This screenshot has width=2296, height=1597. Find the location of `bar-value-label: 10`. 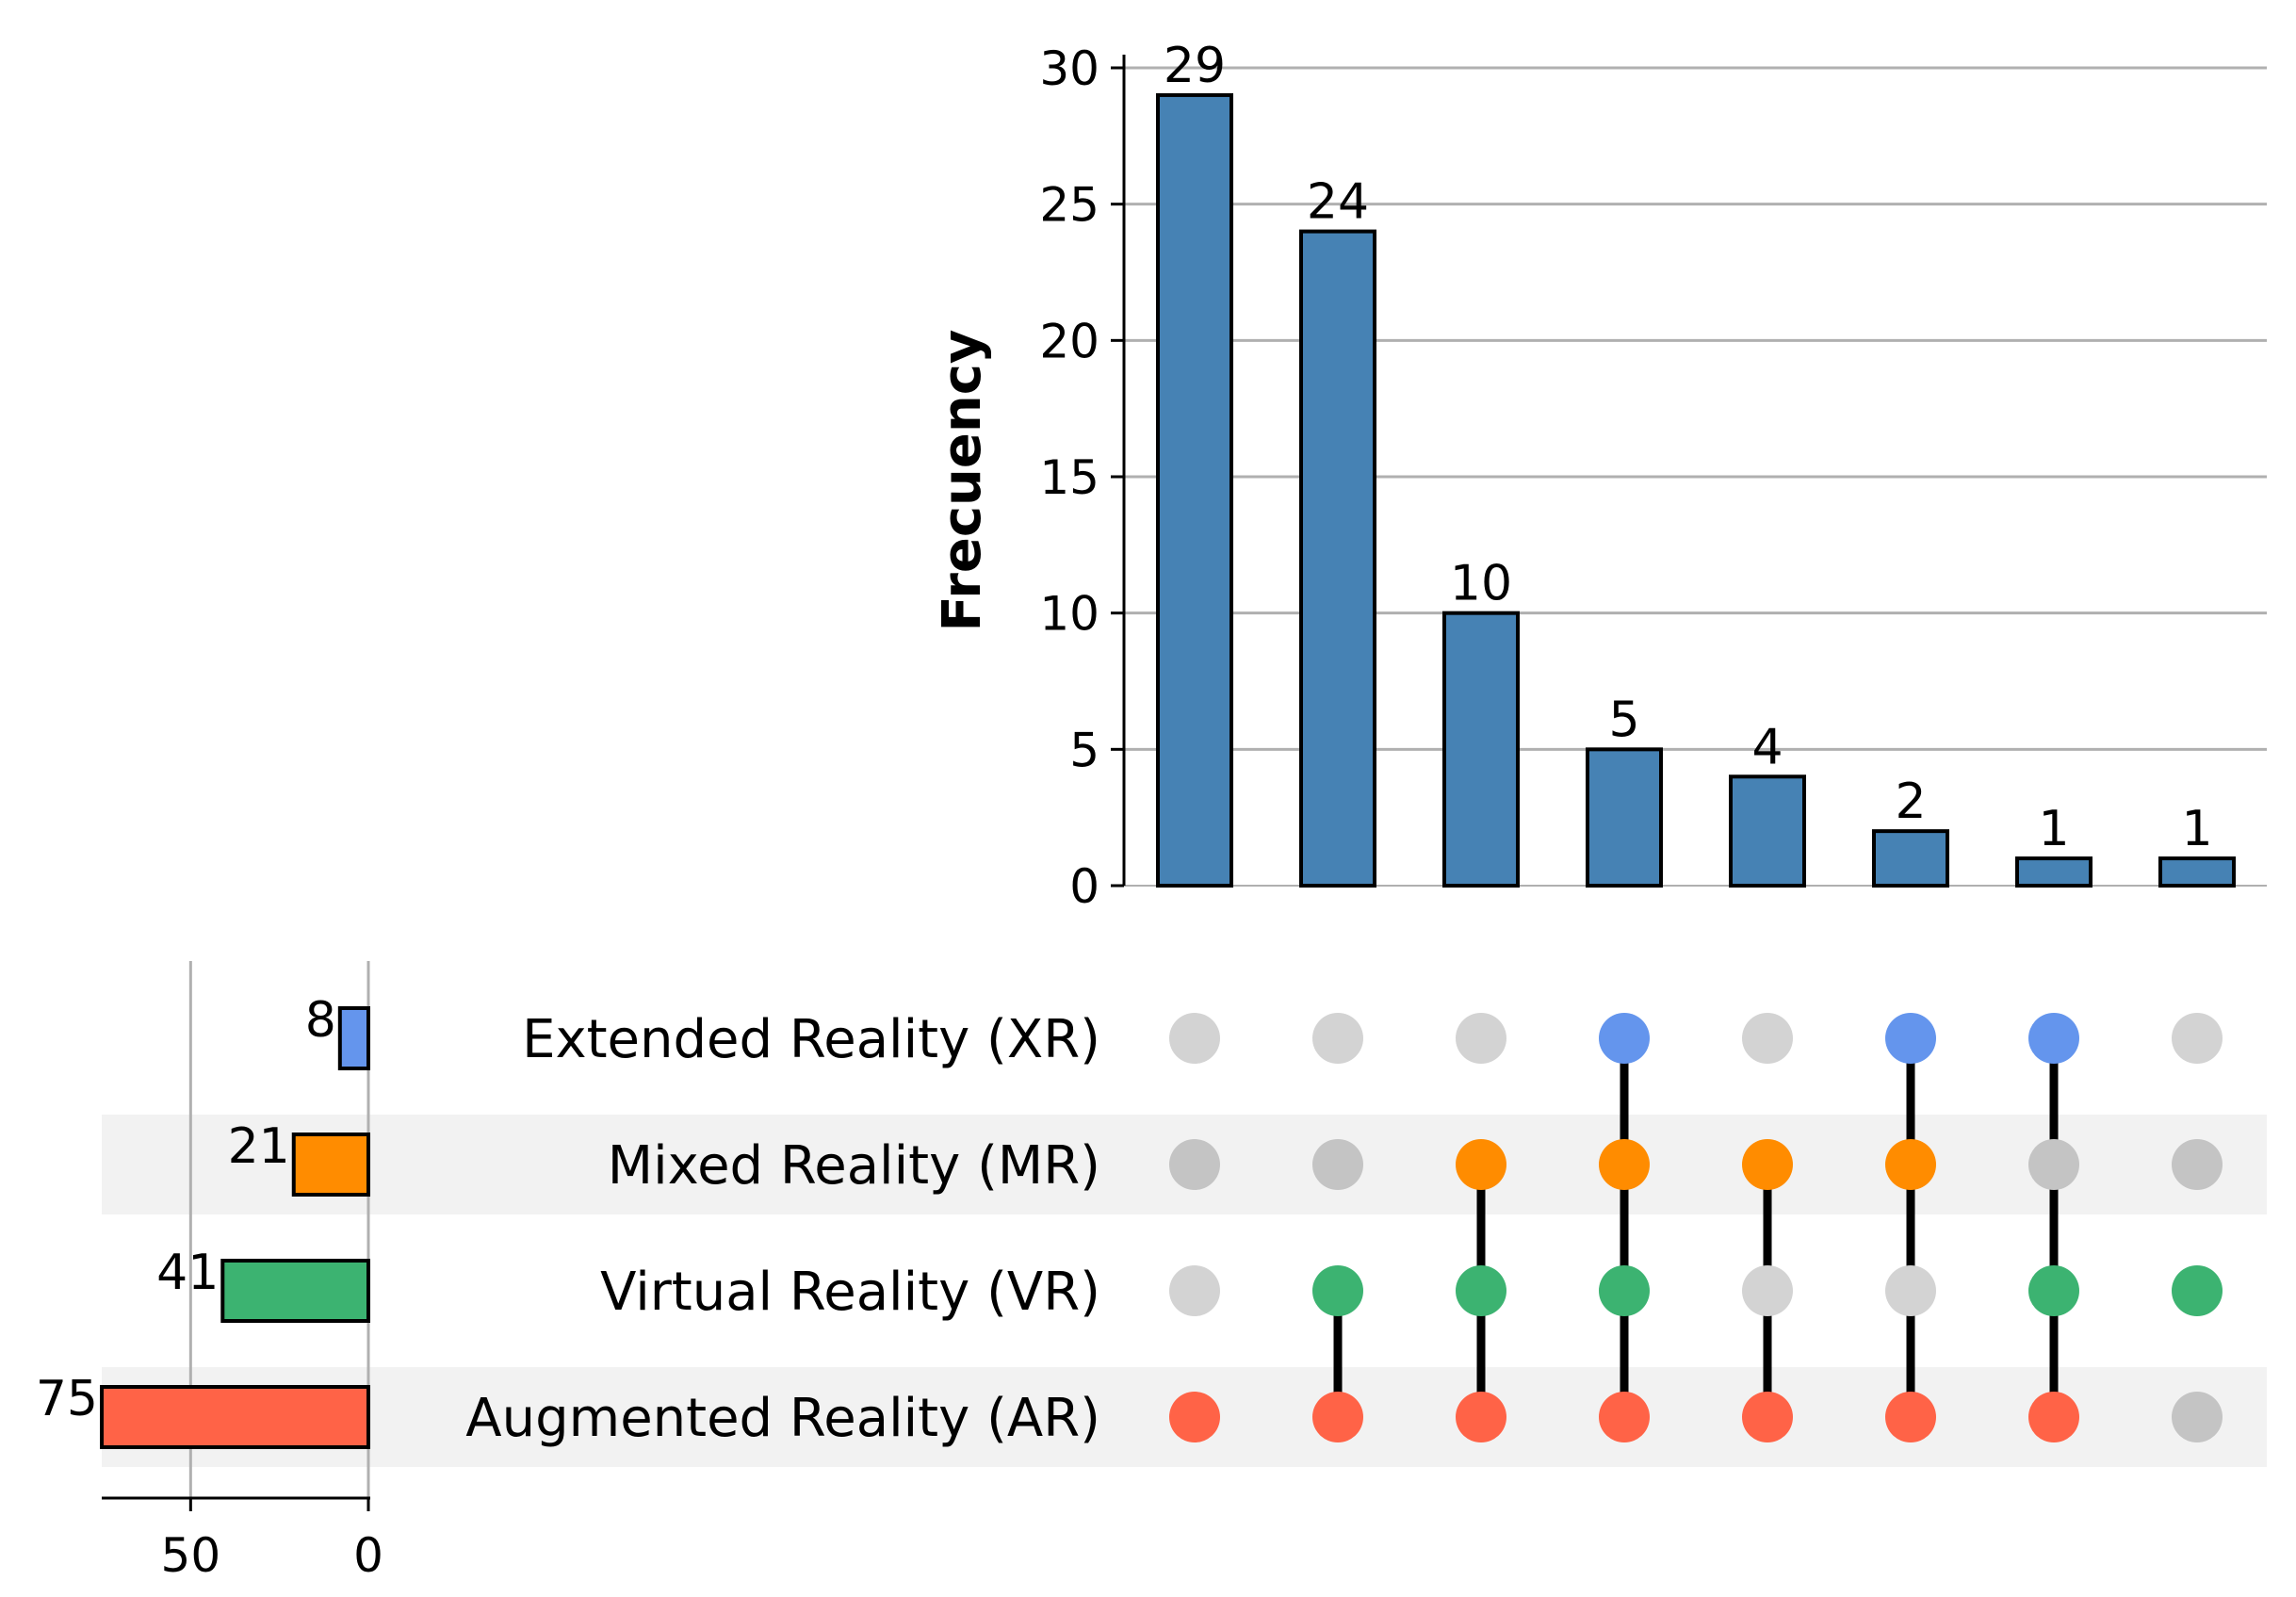

bar-value-label: 10 is located at coordinates (1481, 584).